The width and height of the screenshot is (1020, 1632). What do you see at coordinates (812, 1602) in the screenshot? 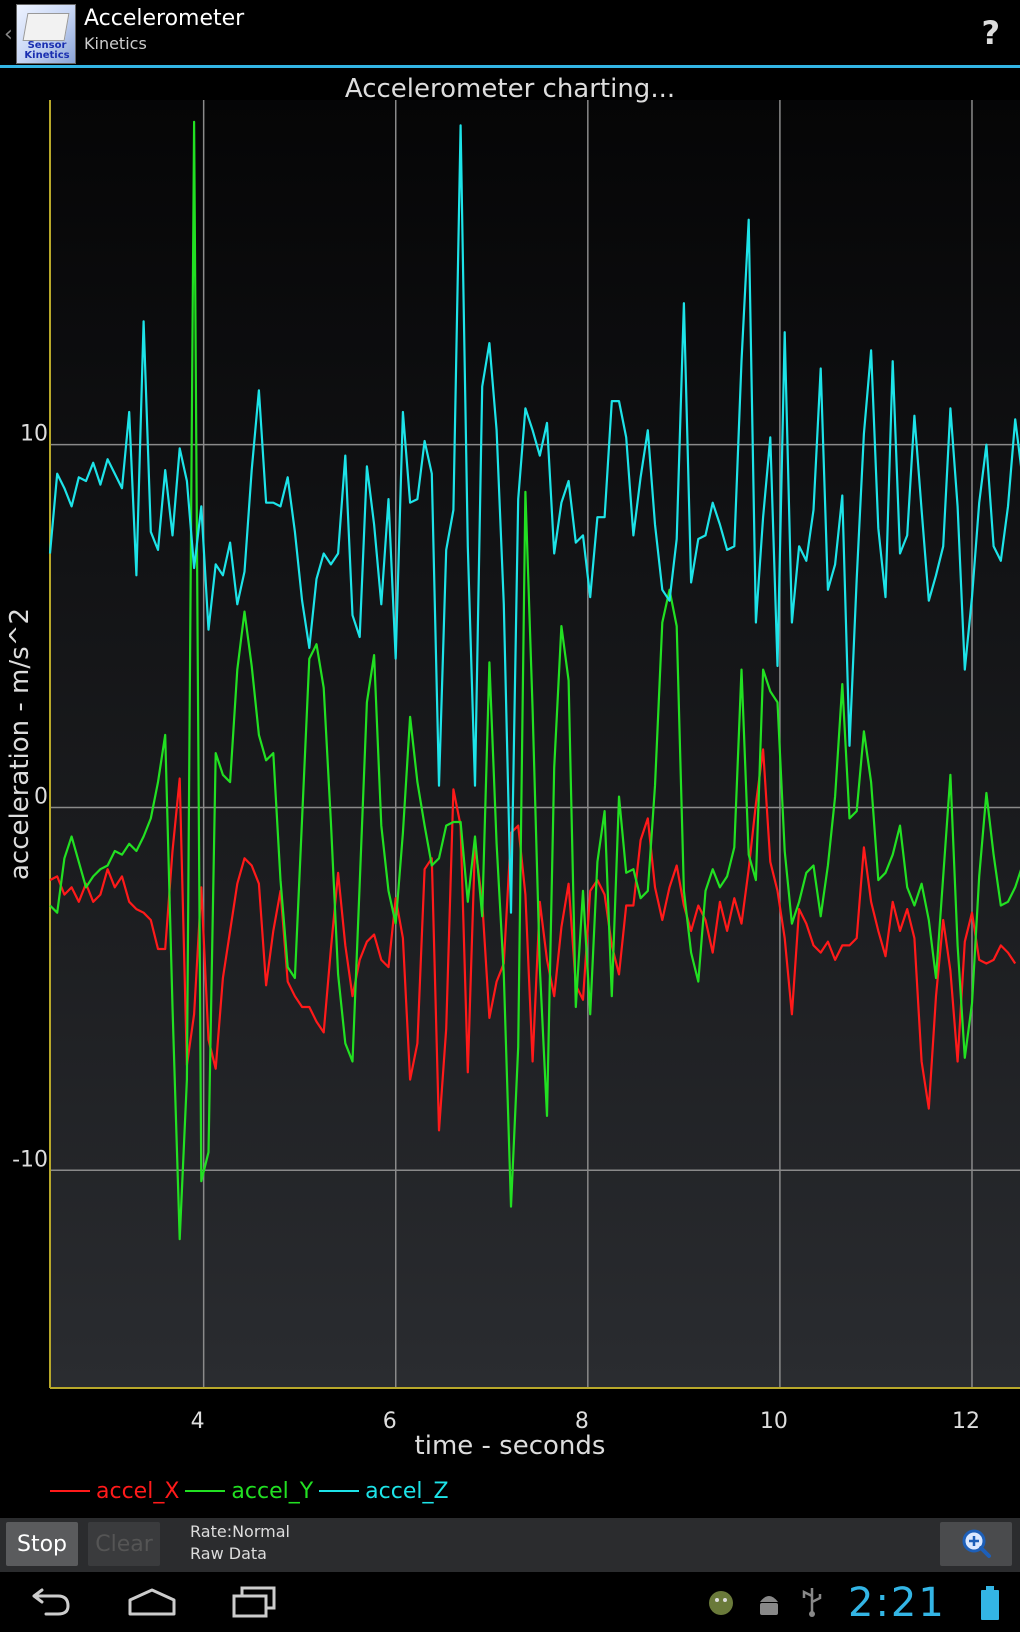
I see `usb-icon` at bounding box center [812, 1602].